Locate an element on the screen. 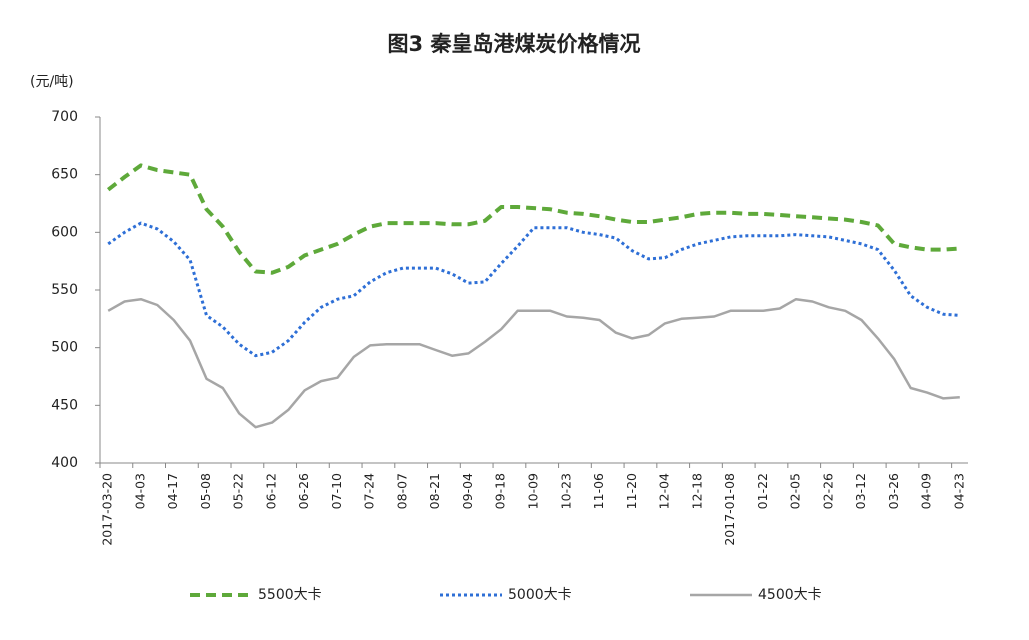 This screenshot has height=640, width=1029. y-axis-label: (元/吨) is located at coordinates (52, 82).